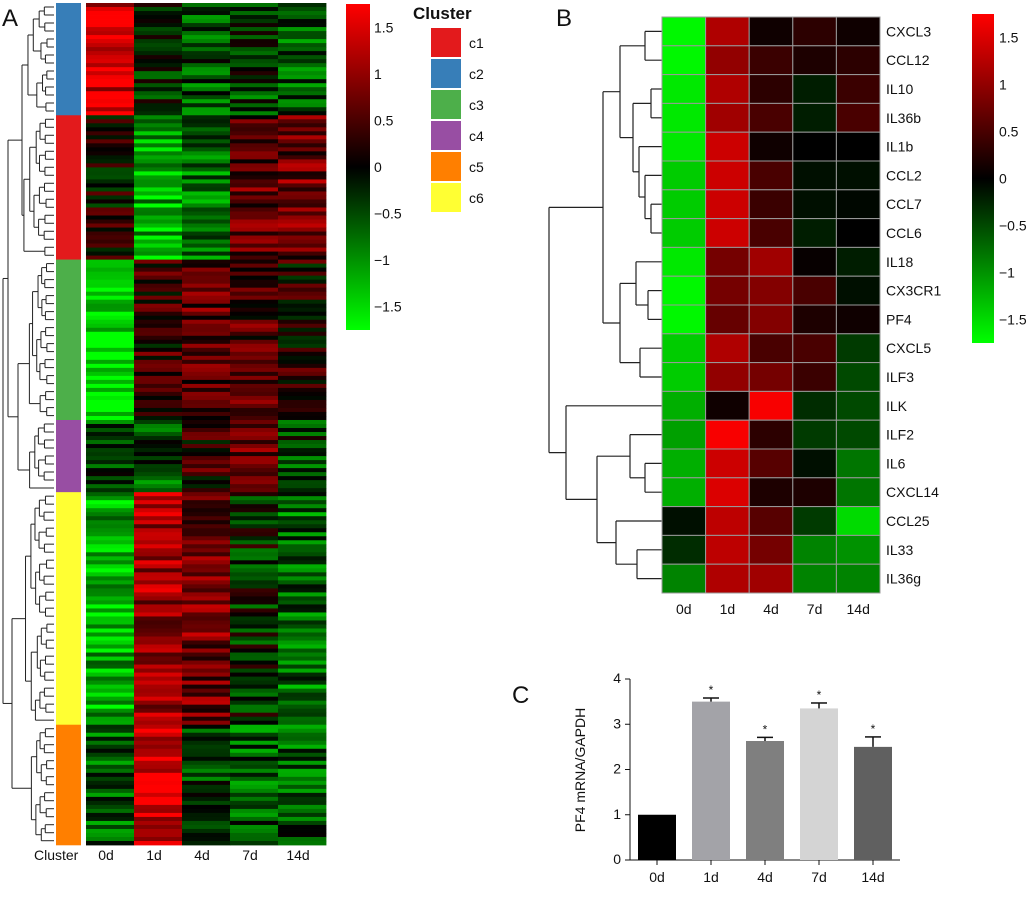 The width and height of the screenshot is (1033, 900). What do you see at coordinates (711, 690) in the screenshot?
I see `significance-marker-1d: *` at bounding box center [711, 690].